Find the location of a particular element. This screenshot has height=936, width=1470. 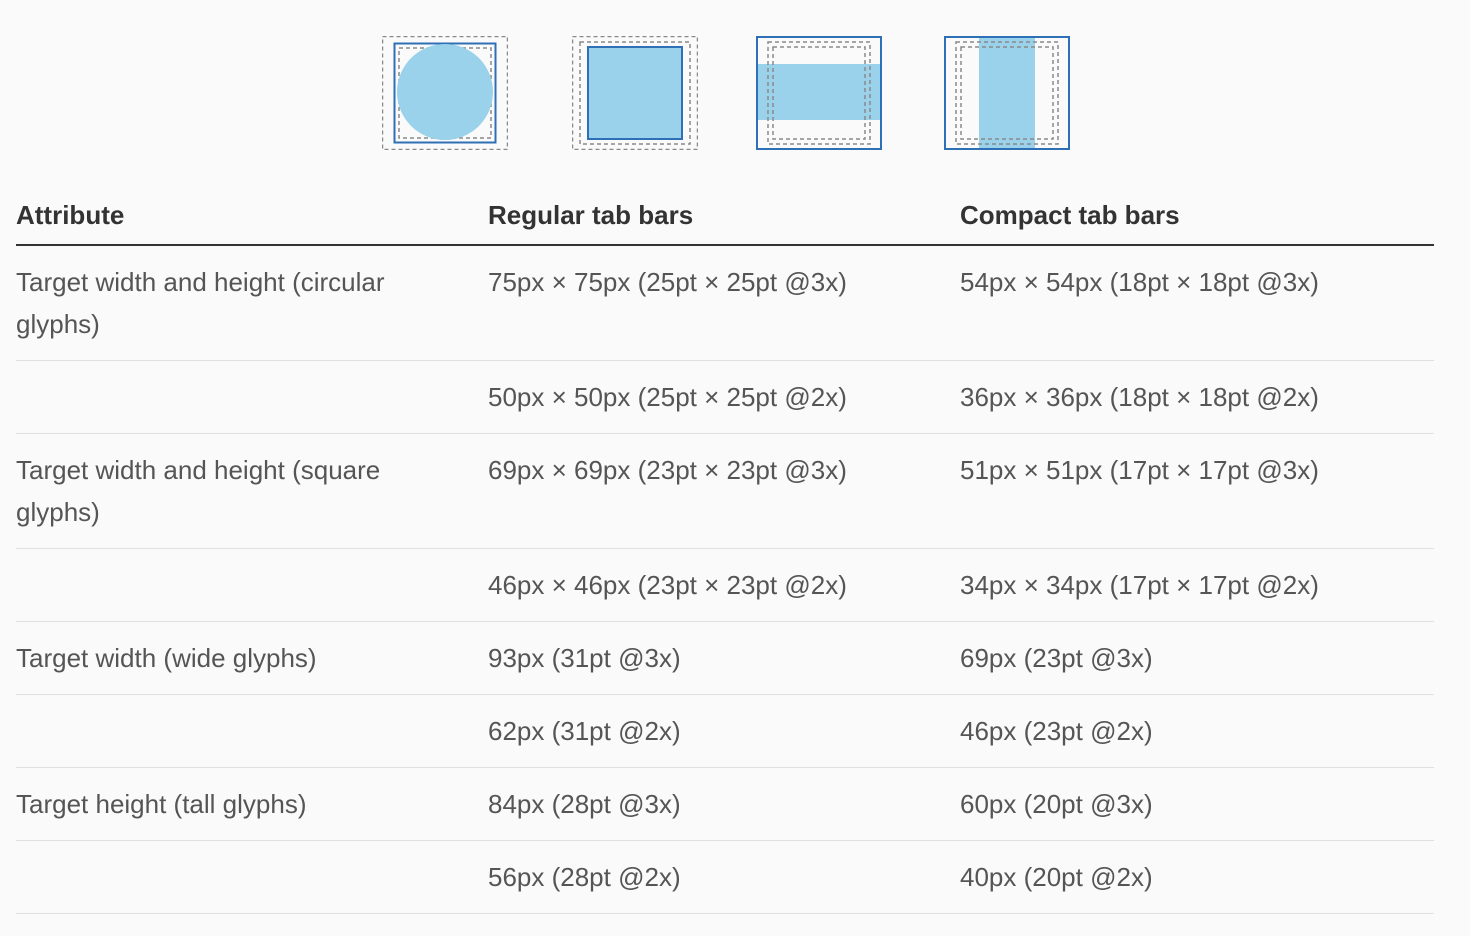

regular-value-cell: 62px (31pt @2x) is located at coordinates (724, 731).